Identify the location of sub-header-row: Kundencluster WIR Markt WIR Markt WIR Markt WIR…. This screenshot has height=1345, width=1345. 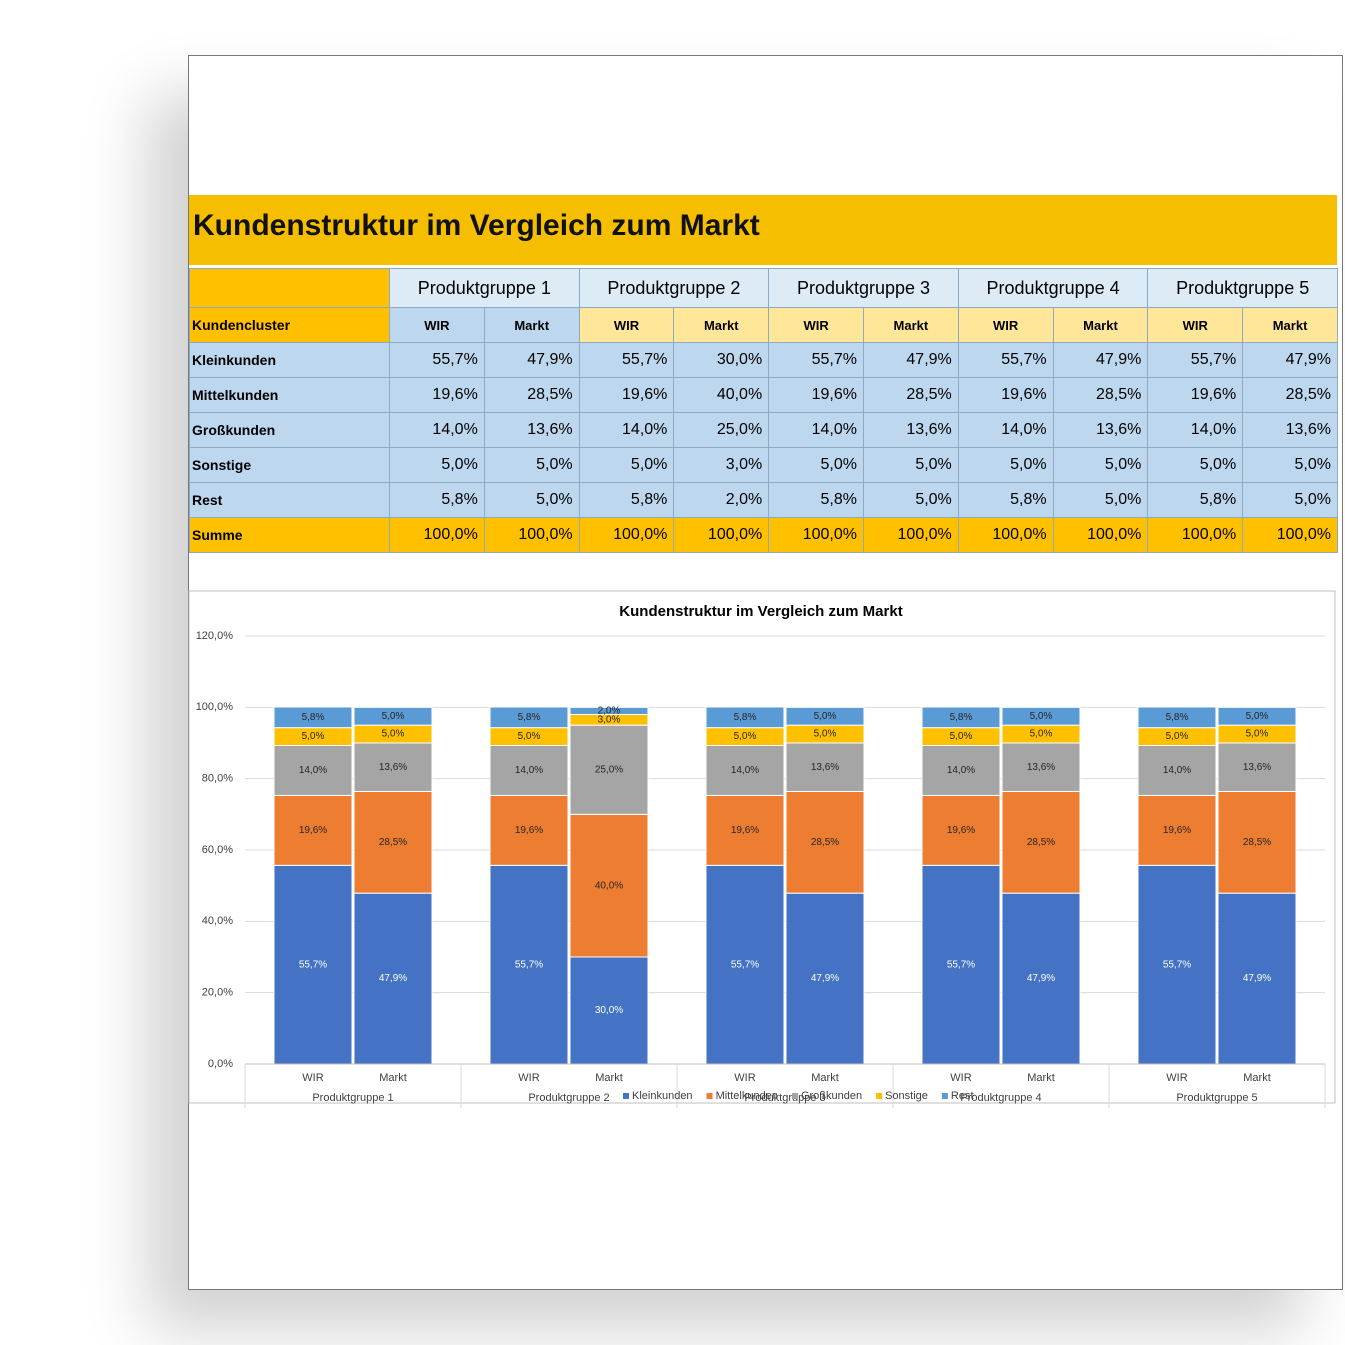
(763, 325).